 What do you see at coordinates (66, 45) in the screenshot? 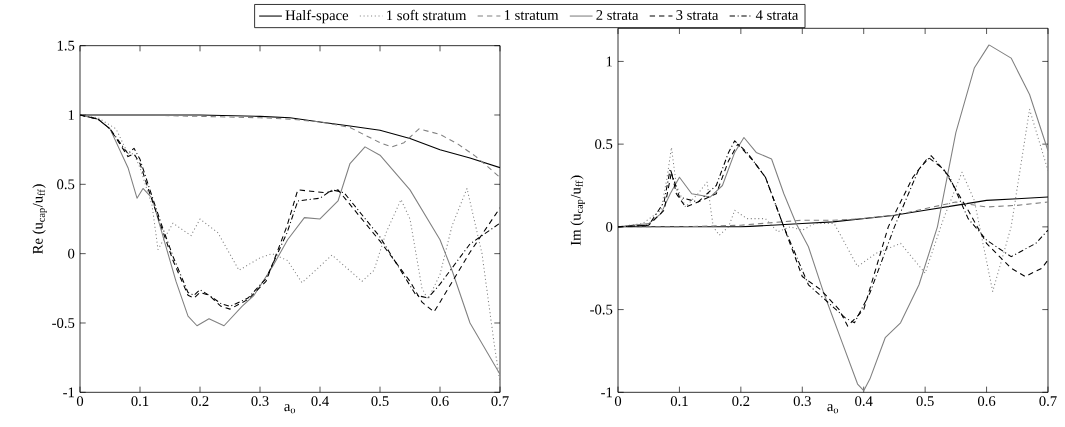
I see `y-tick-label: 1.5` at bounding box center [66, 45].